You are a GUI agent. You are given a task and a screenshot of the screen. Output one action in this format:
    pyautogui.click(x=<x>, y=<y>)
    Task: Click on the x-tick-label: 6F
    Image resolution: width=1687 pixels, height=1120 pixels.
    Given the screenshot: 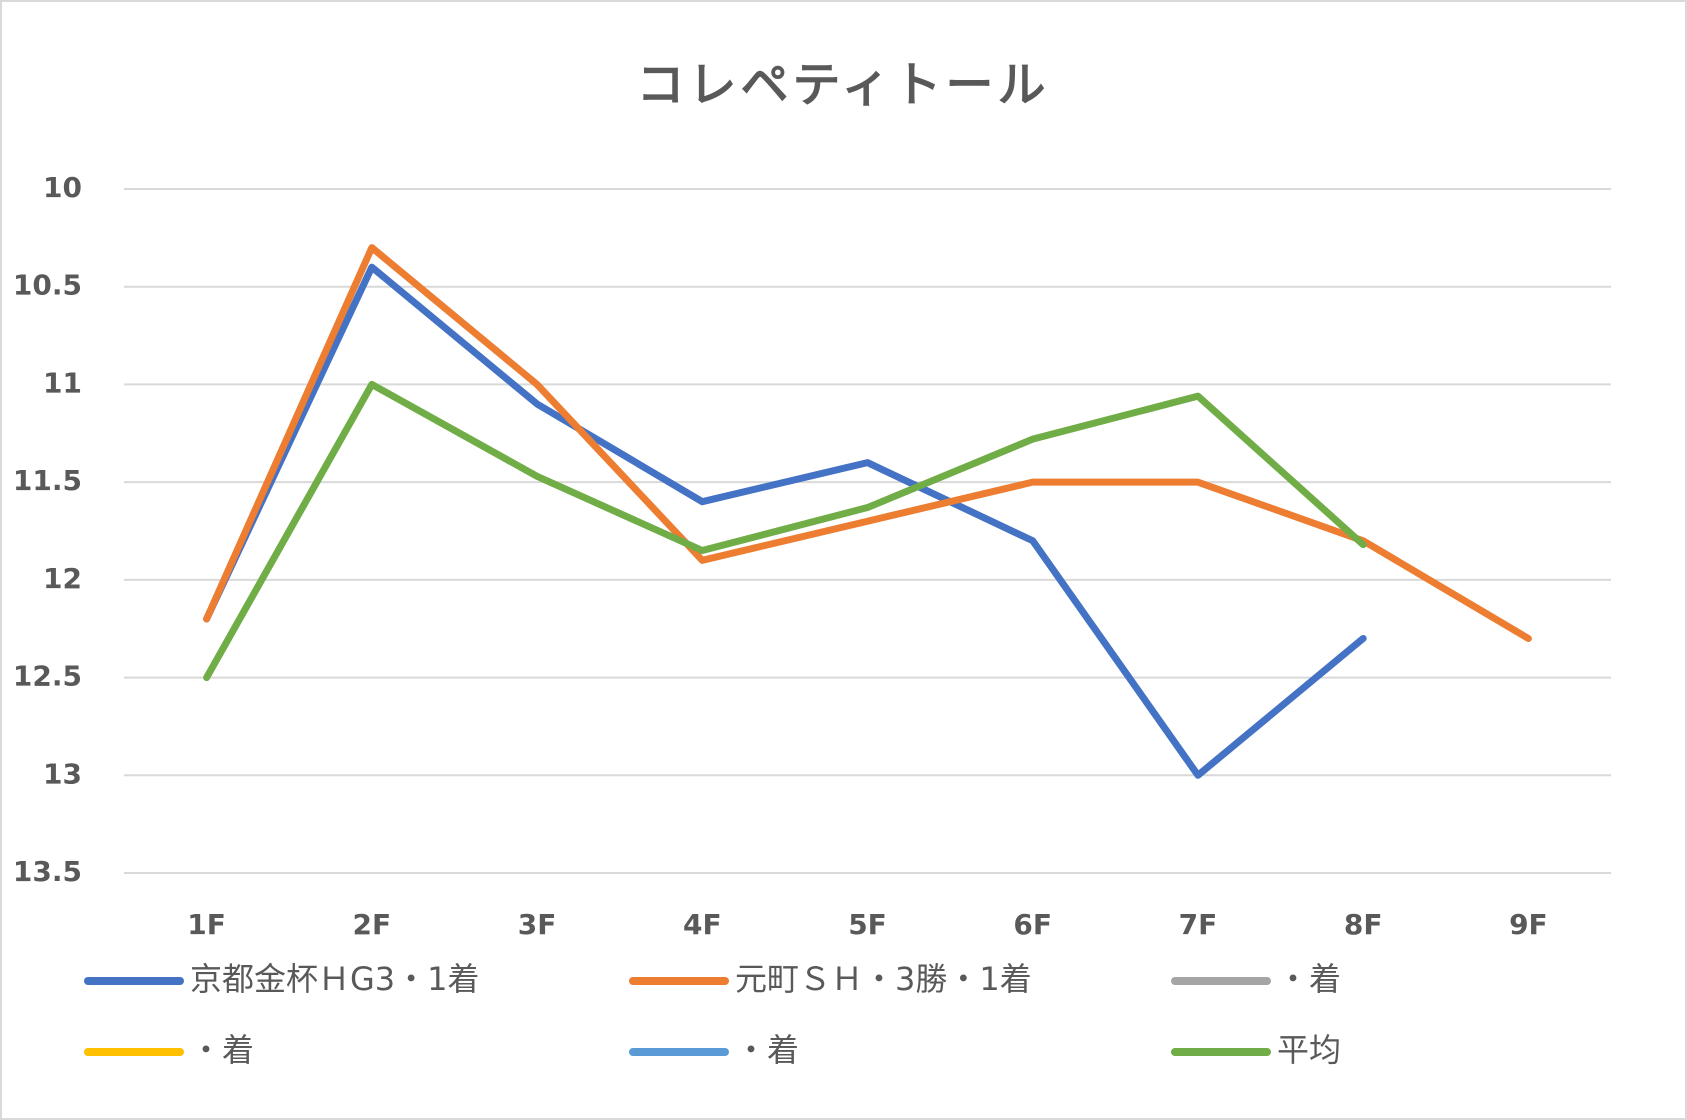 What is the action you would take?
    pyautogui.click(x=1032, y=924)
    